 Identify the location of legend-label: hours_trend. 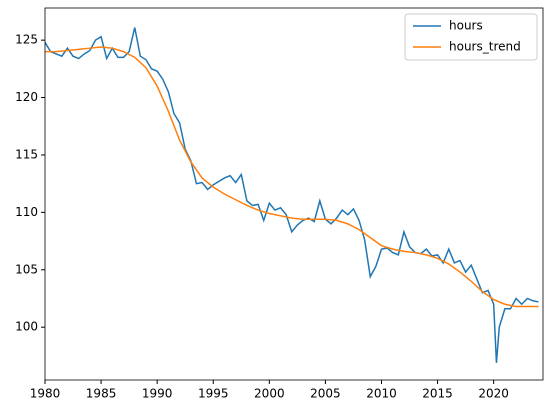
(485, 47).